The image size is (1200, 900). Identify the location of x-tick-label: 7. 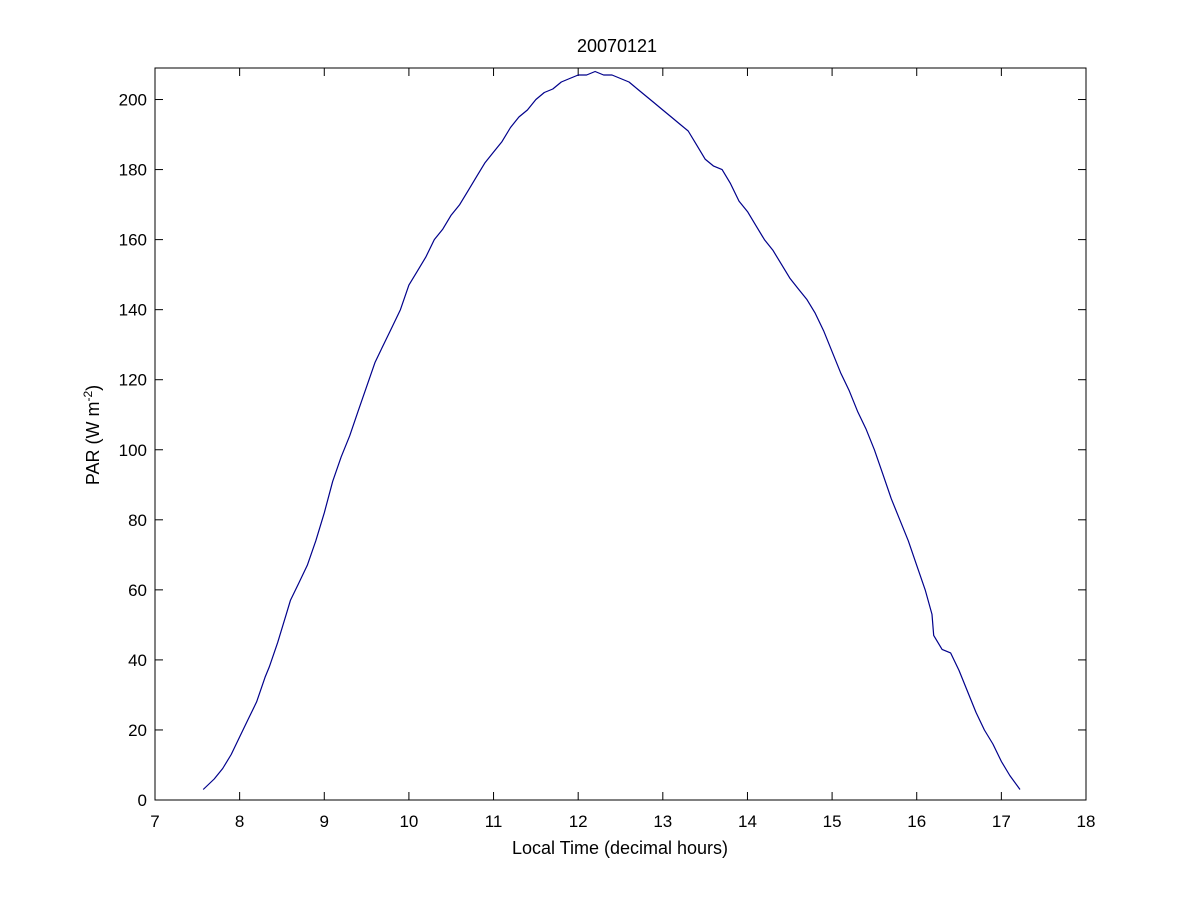
(154, 821).